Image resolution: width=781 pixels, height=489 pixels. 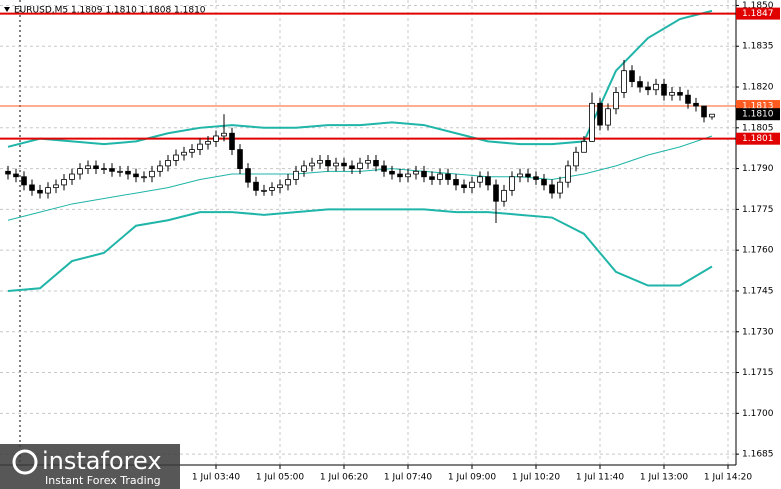 I want to click on y-tick-label: 1.1820, so click(x=758, y=88).